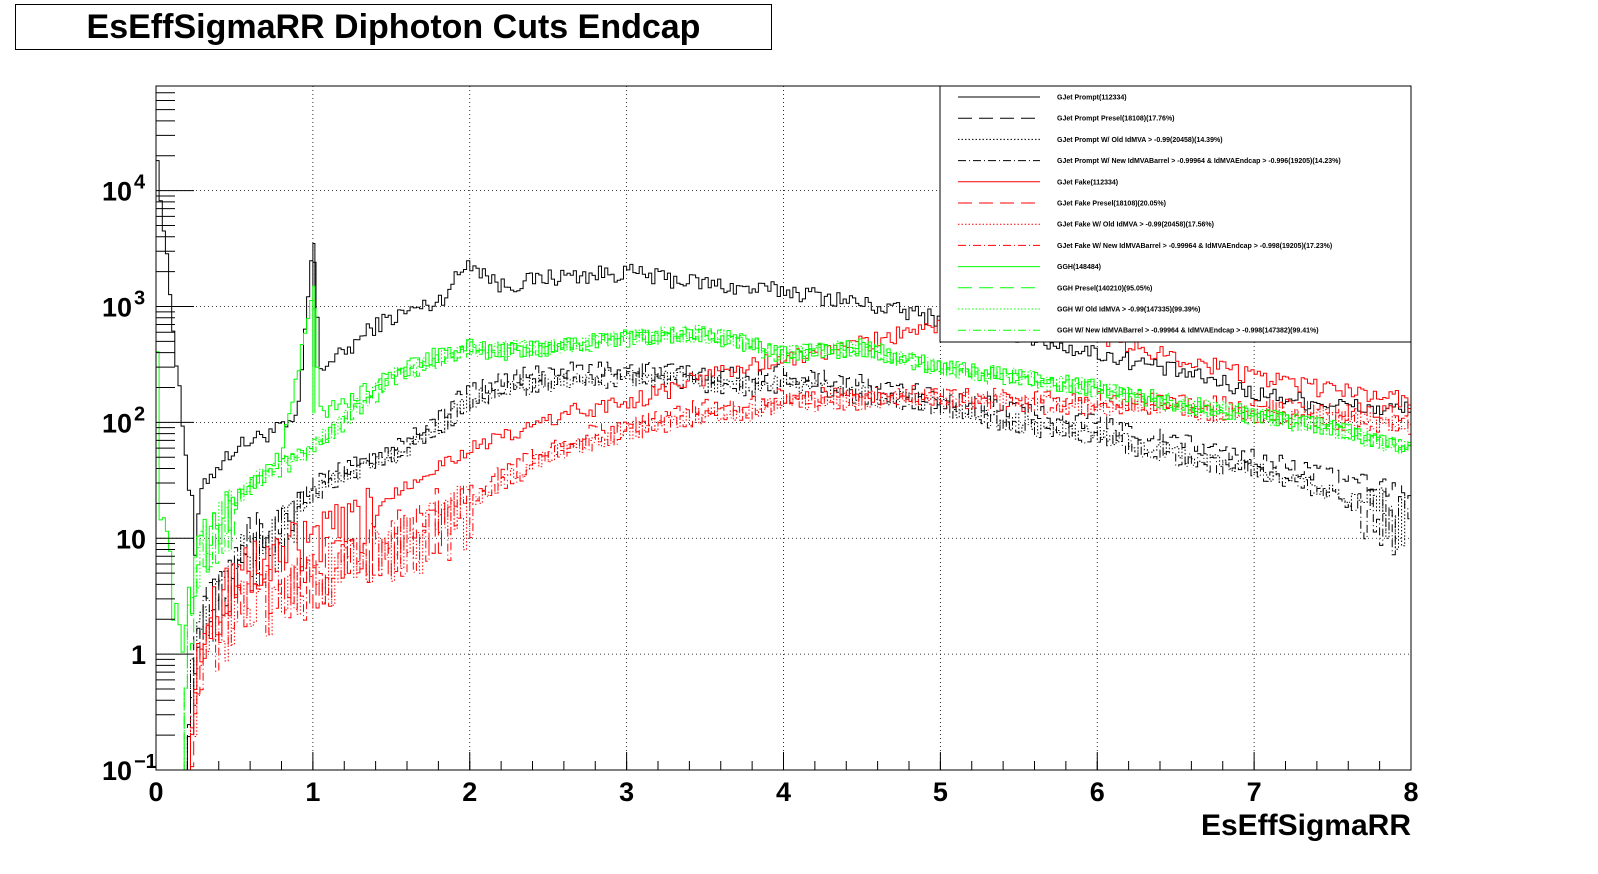 Image resolution: width=1598 pixels, height=874 pixels. What do you see at coordinates (145, 762) in the screenshot?
I see `y-tick-exponent: −1` at bounding box center [145, 762].